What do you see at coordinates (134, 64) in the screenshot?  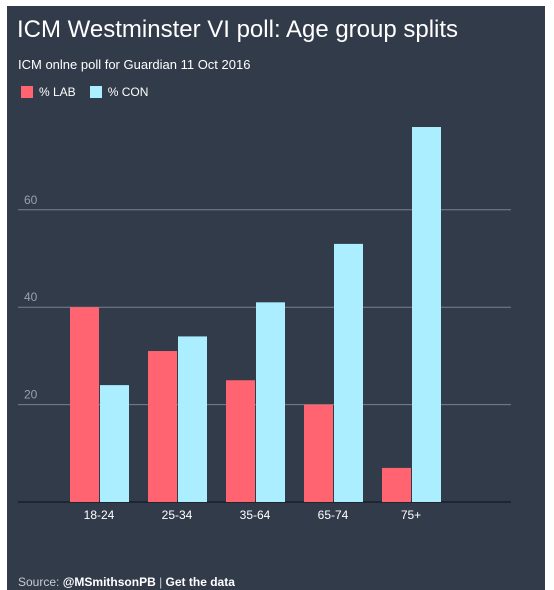 I see `chart-subtitle: ICM onlne poll for Guardian 11 Oct 2016` at bounding box center [134, 64].